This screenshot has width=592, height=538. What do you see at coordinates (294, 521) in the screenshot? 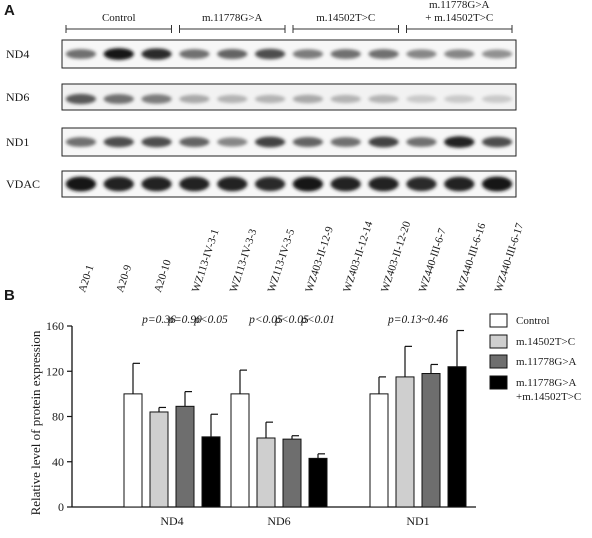
I see `x-tick-labels: ND4 ND6 ND1` at bounding box center [294, 521].